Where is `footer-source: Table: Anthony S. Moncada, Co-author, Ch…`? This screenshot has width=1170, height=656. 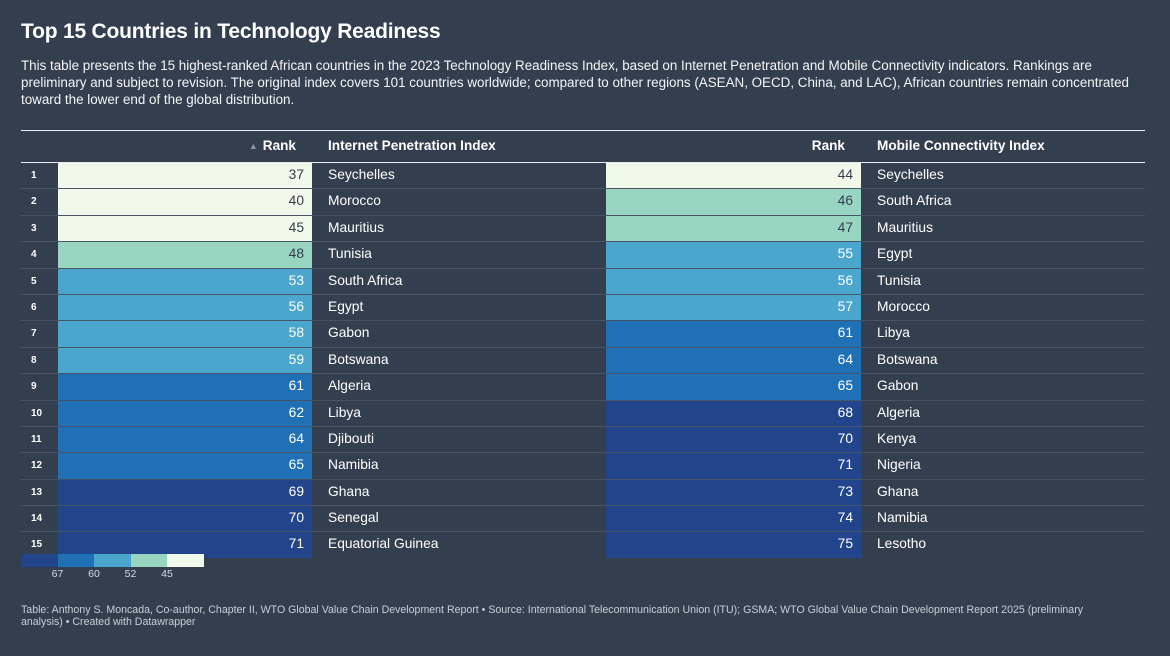
footer-source: Table: Anthony S. Moncada, Co-author, Ch… is located at coordinates (552, 616).